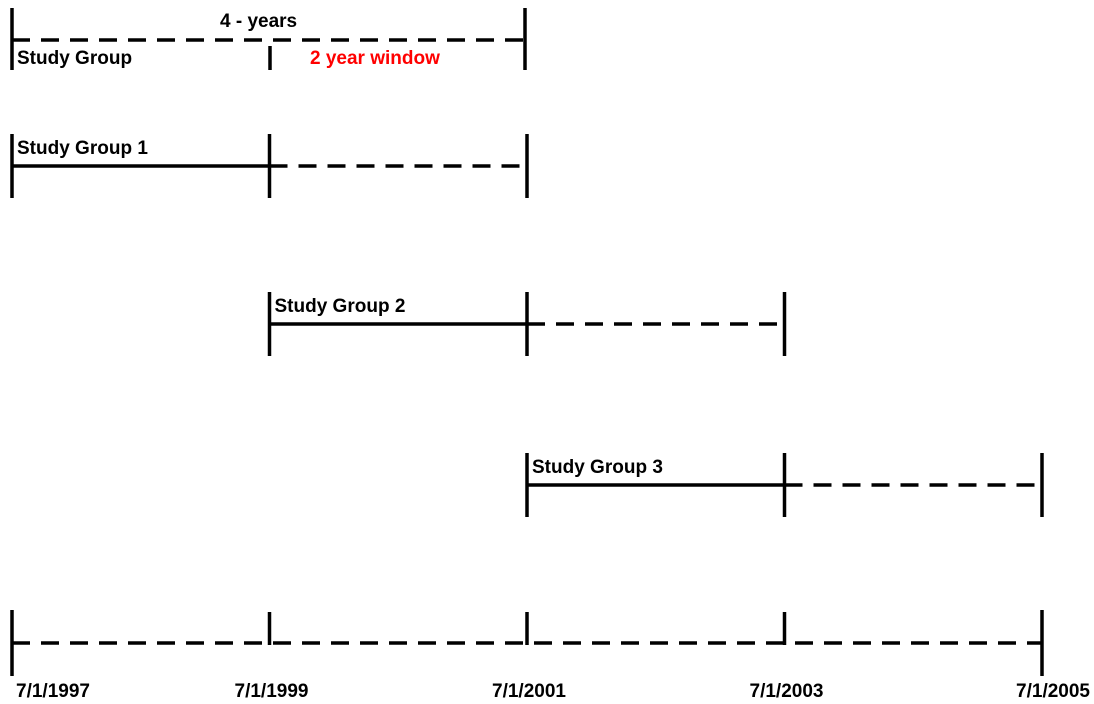 The image size is (1094, 704). What do you see at coordinates (375, 58) in the screenshot?
I see `legend-window-label: 2 year window` at bounding box center [375, 58].